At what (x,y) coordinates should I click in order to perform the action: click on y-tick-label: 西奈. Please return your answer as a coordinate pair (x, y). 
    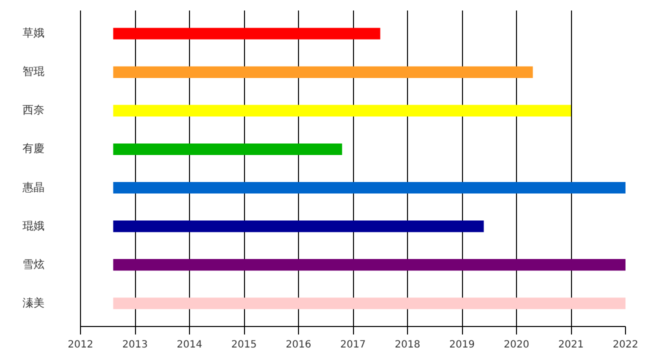
    Looking at the image, I should click on (33, 110).